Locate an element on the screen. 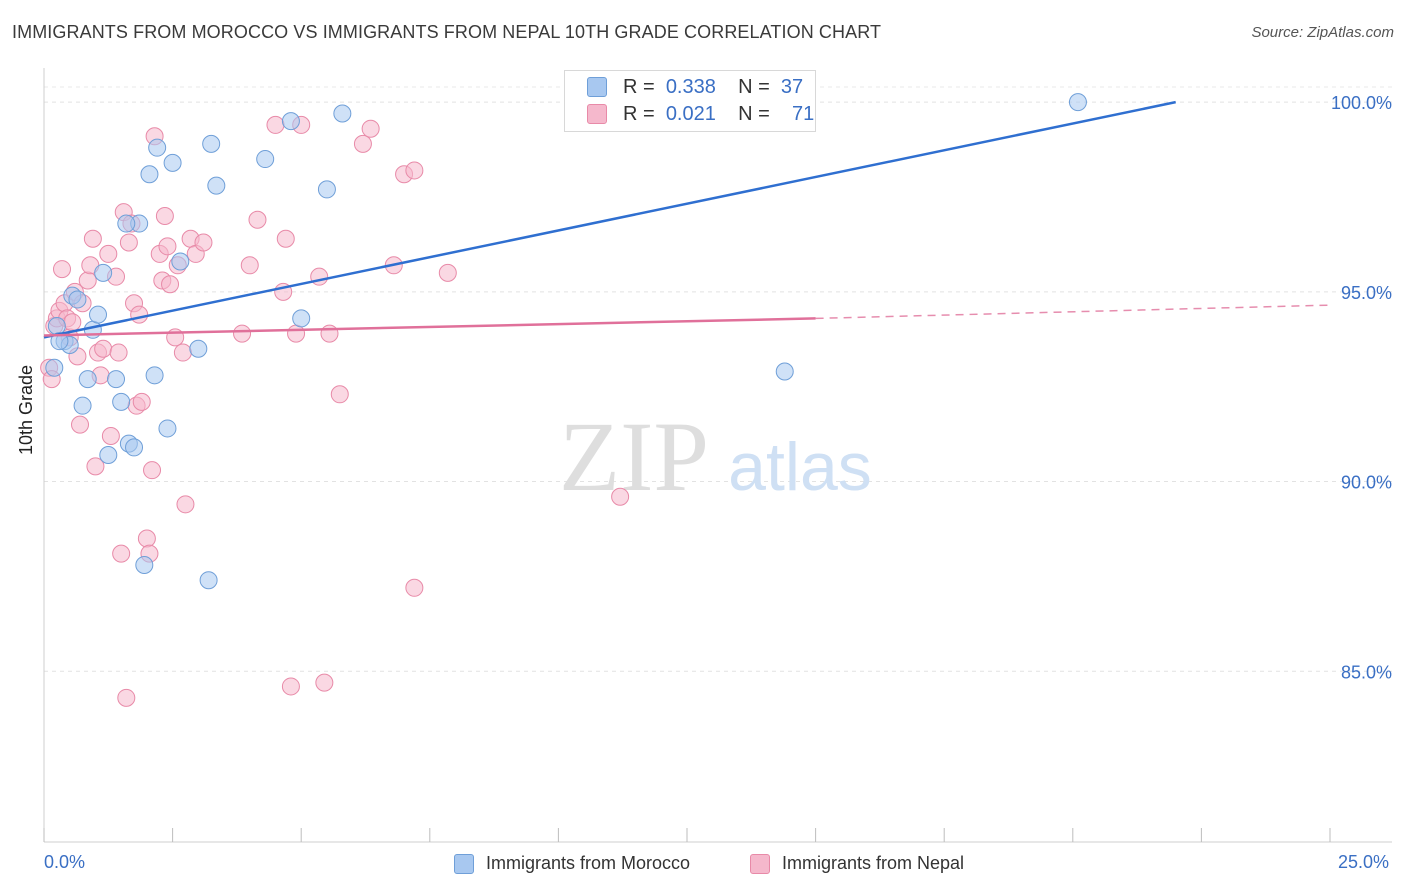  legend-label-morocco: Immigrants from Morocco is located at coordinates (588, 863).